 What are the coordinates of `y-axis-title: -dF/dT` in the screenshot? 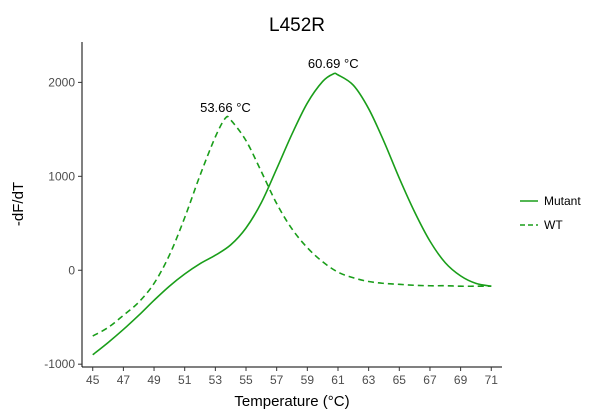 It's located at (18, 204).